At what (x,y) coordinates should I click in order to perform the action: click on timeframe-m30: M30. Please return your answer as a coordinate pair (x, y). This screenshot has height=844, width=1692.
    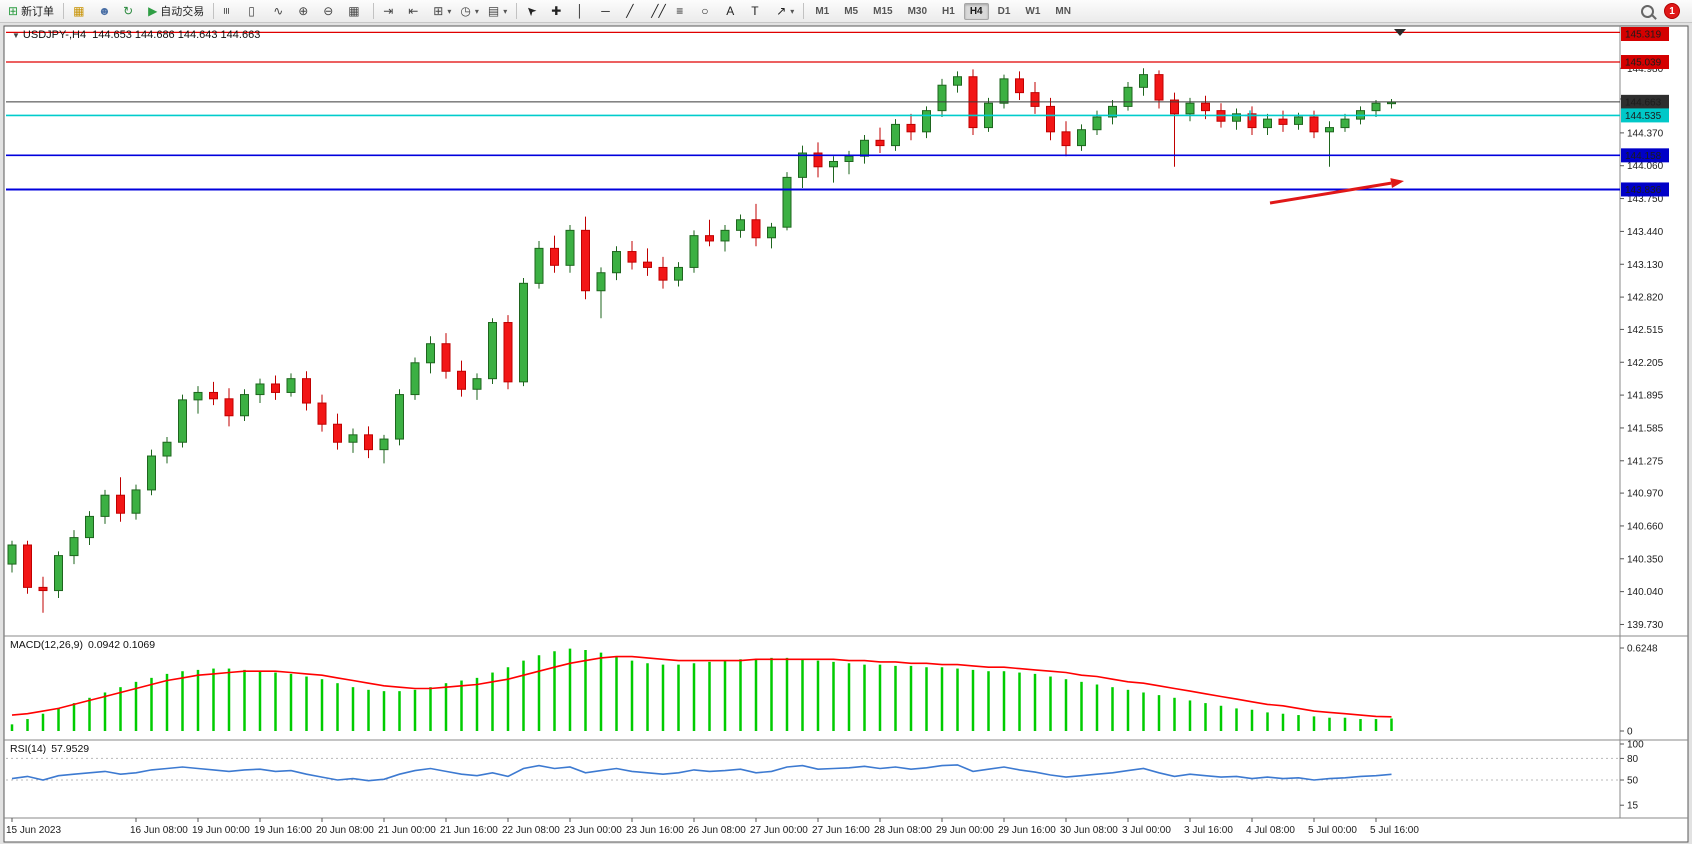
    Looking at the image, I should click on (917, 11).